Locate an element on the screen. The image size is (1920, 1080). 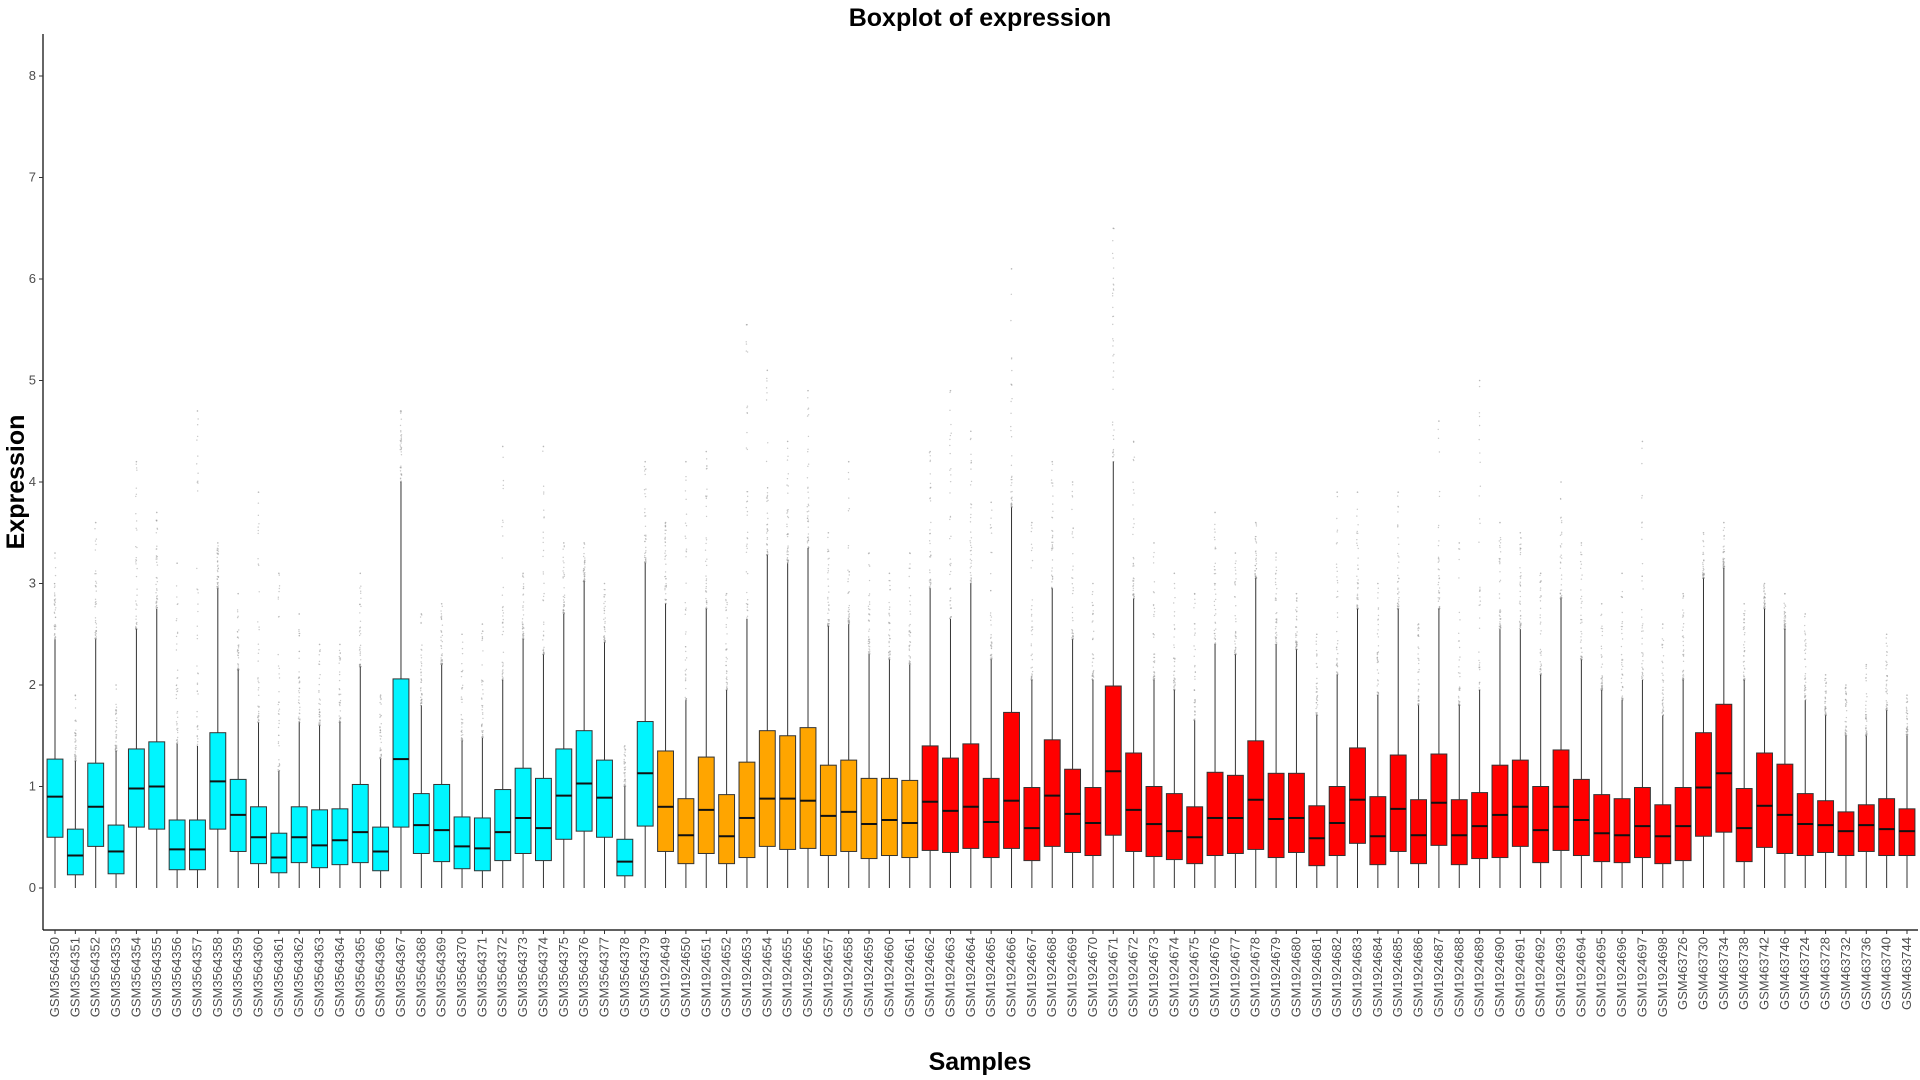
x-tick-label: GSM1924653 is located at coordinates (746, 977).